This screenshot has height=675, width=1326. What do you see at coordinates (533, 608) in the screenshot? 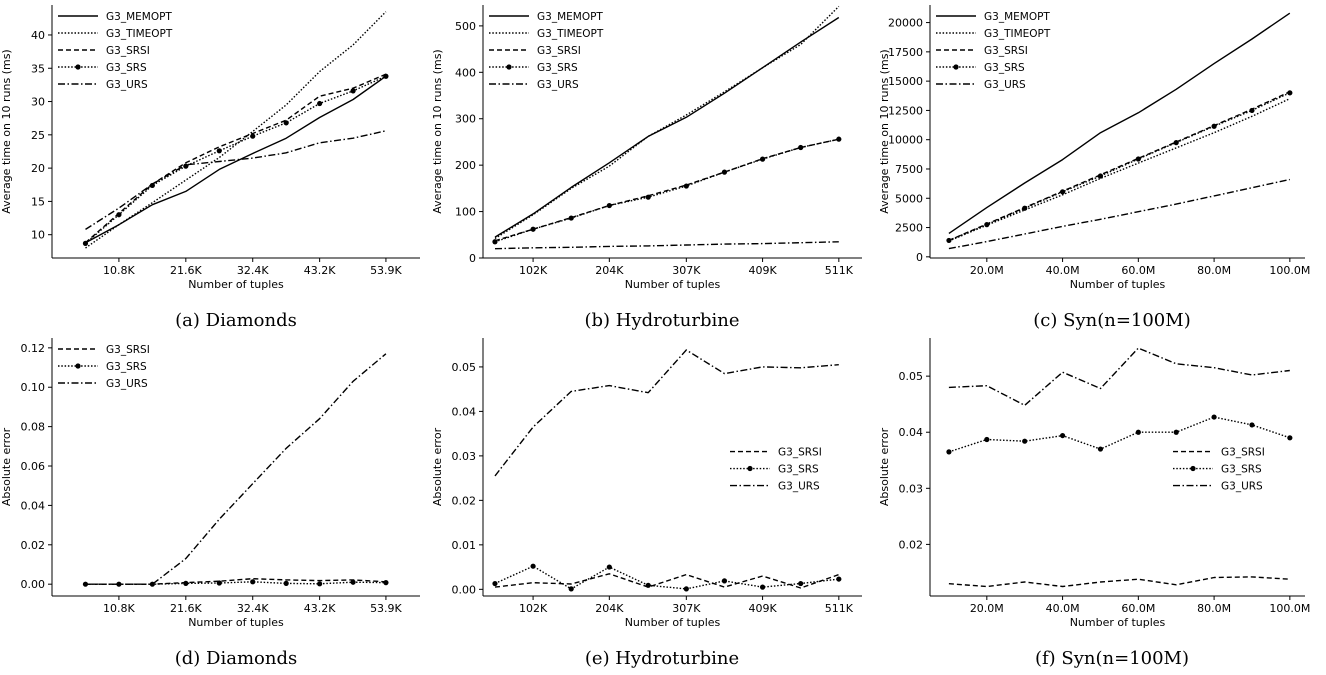
I see `x-tick-label: 102K` at bounding box center [533, 608].